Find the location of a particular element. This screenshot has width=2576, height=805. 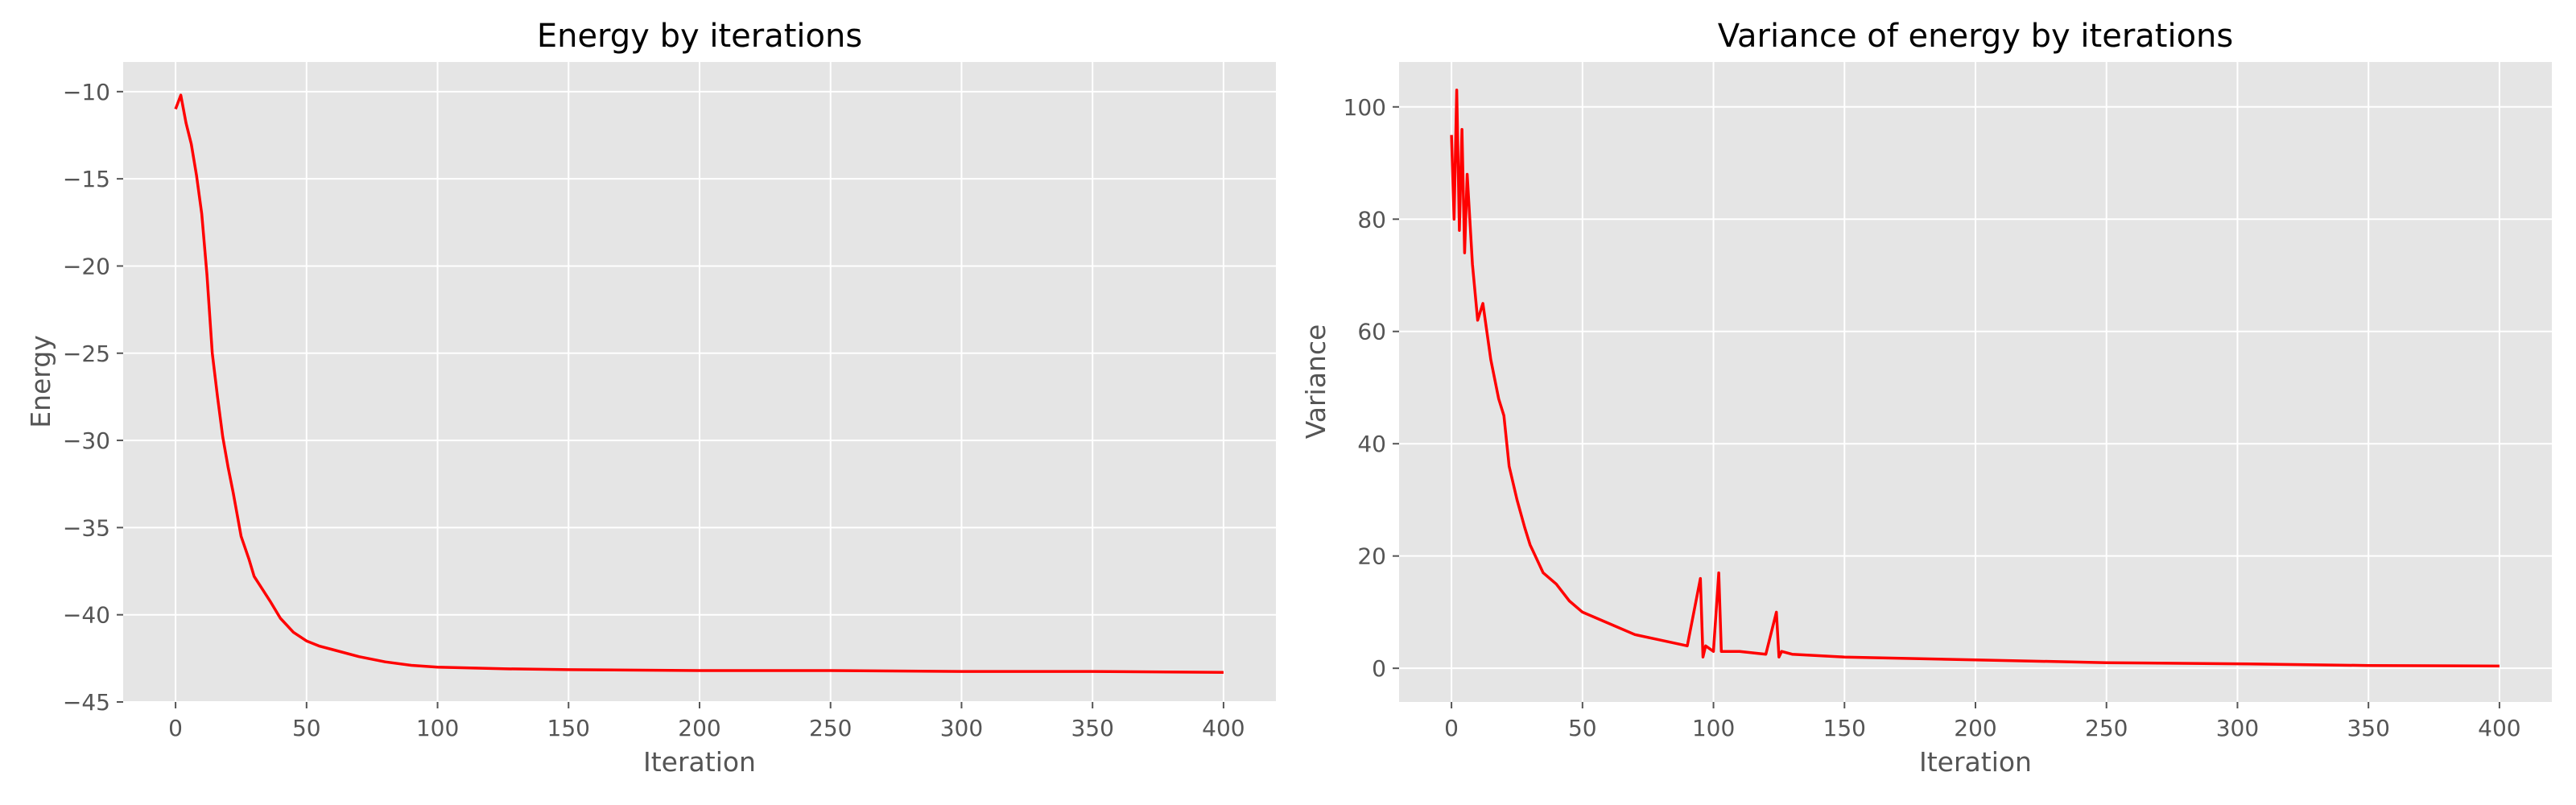

variance-chart-x-tick-label: 200 is located at coordinates (1975, 728).